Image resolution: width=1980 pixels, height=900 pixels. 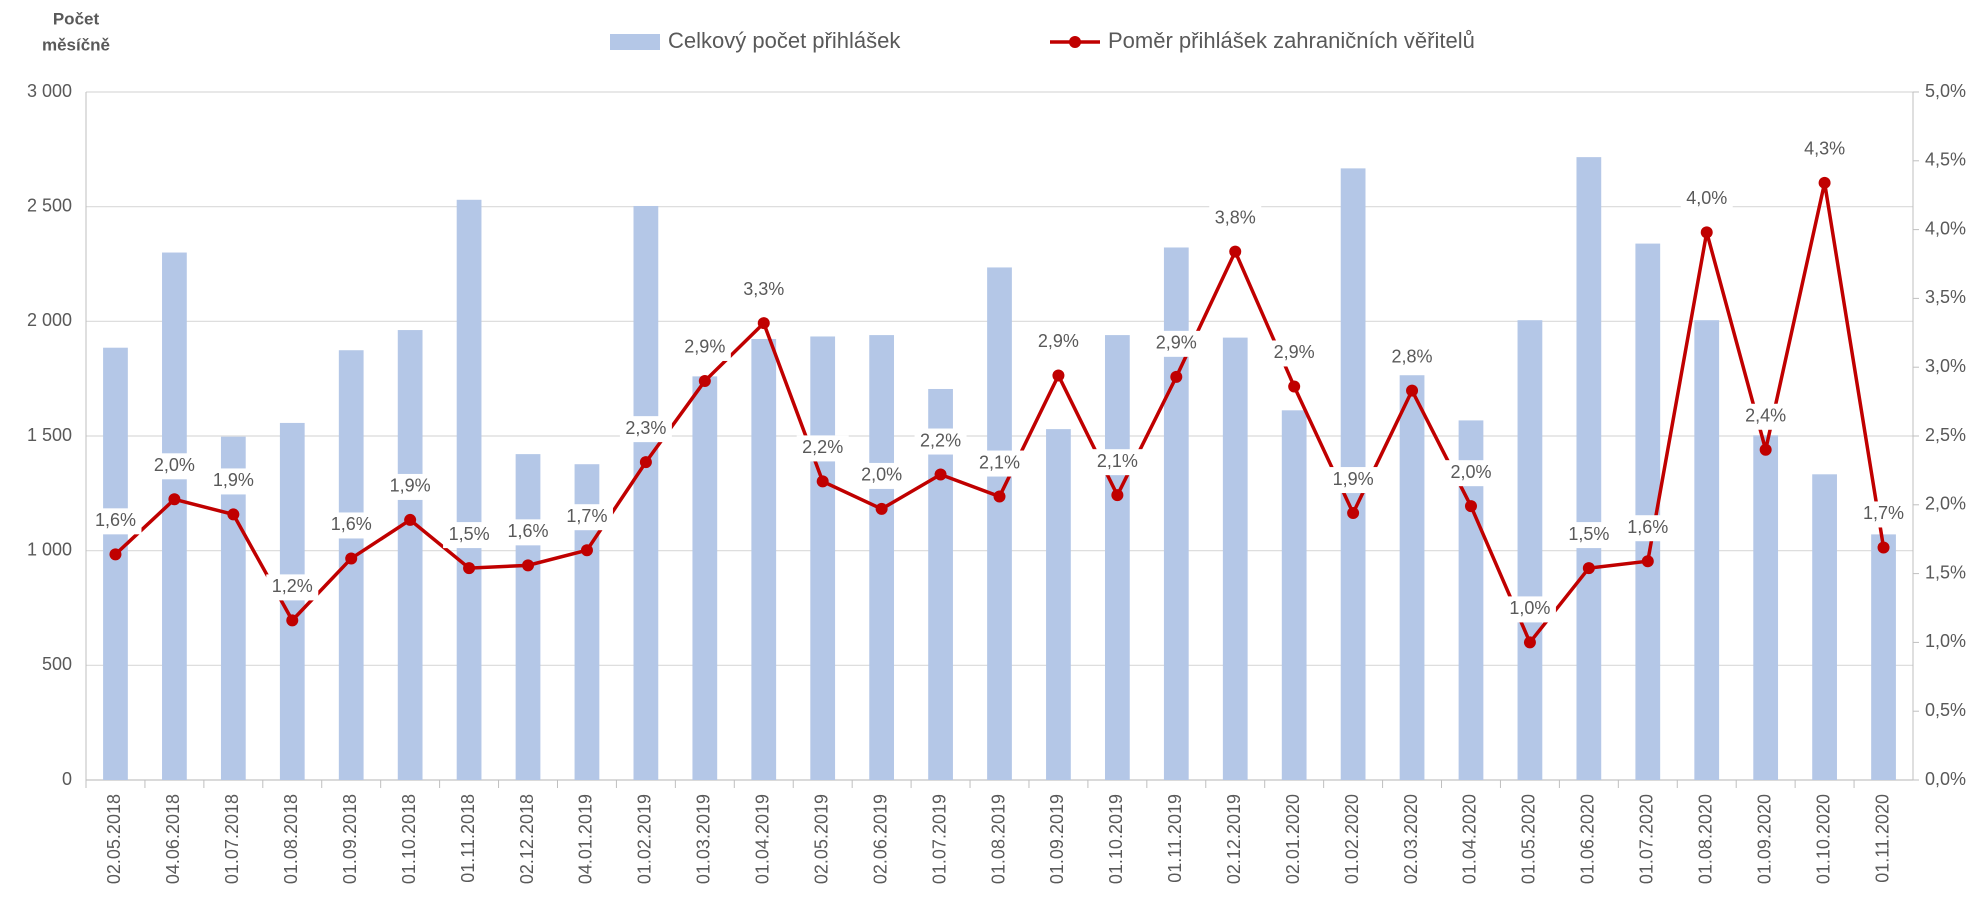 I want to click on y2-tick-label: 3,0%, so click(x=1945, y=366).